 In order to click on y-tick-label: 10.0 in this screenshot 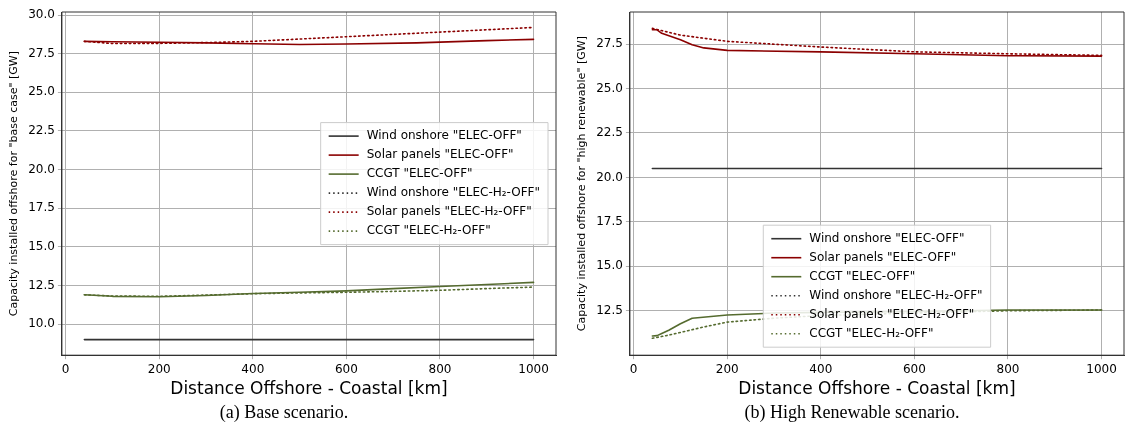, I will do `click(41, 323)`.